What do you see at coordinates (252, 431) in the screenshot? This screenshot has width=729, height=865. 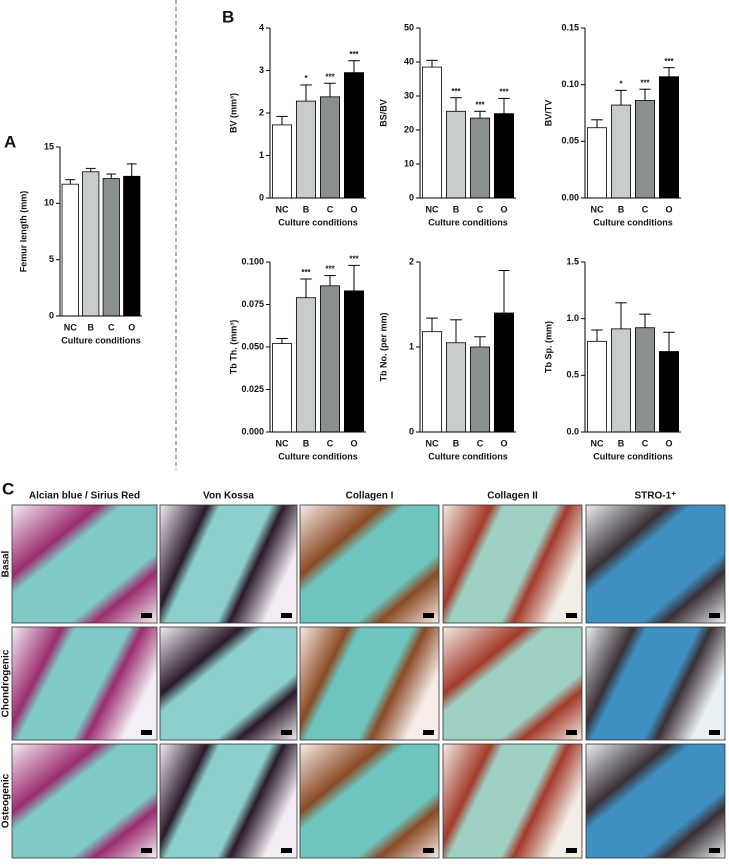 I see `y-tick-label: 0.000` at bounding box center [252, 431].